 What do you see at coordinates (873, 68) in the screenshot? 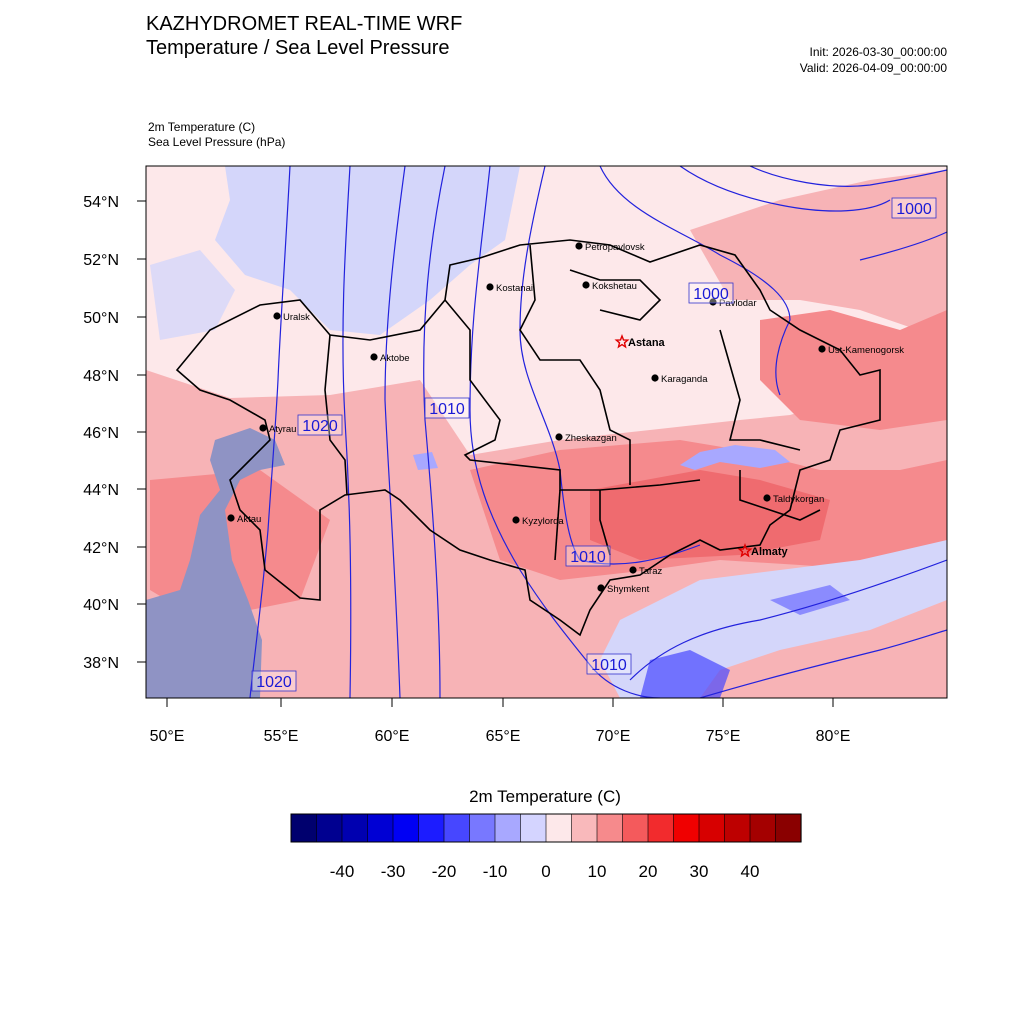
I see `valid-time: Valid: 2026-04-09_00:00:00` at bounding box center [873, 68].